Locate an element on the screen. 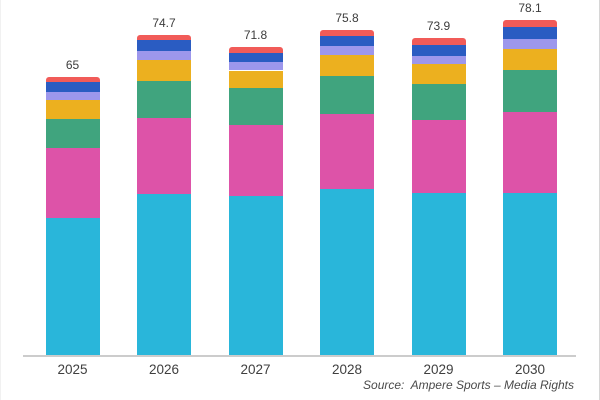  x-axis-label-2027: 2027 is located at coordinates (255, 369).